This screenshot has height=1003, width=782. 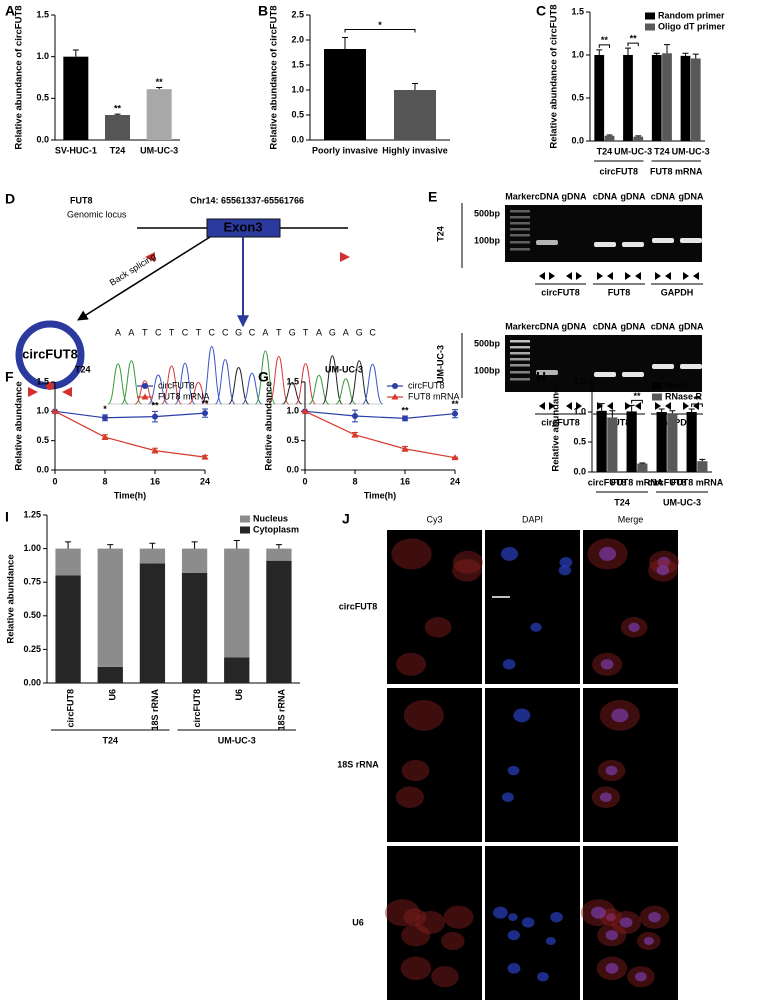 I want to click on splice-arrow, so click(x=144, y=278).